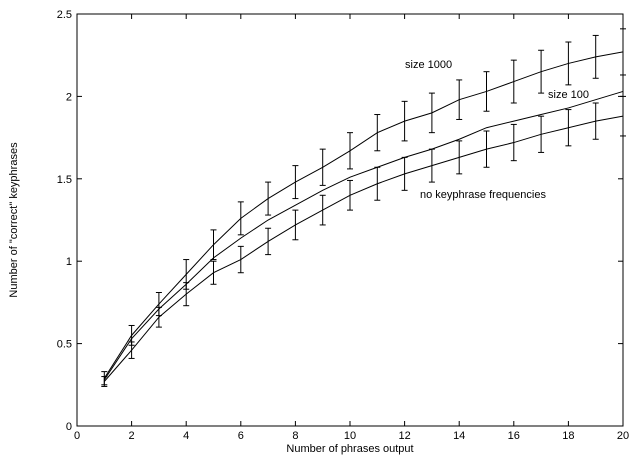 The width and height of the screenshot is (631, 459). Describe the element at coordinates (64, 15) in the screenshot. I see `y-tick-label: 2.5` at that location.